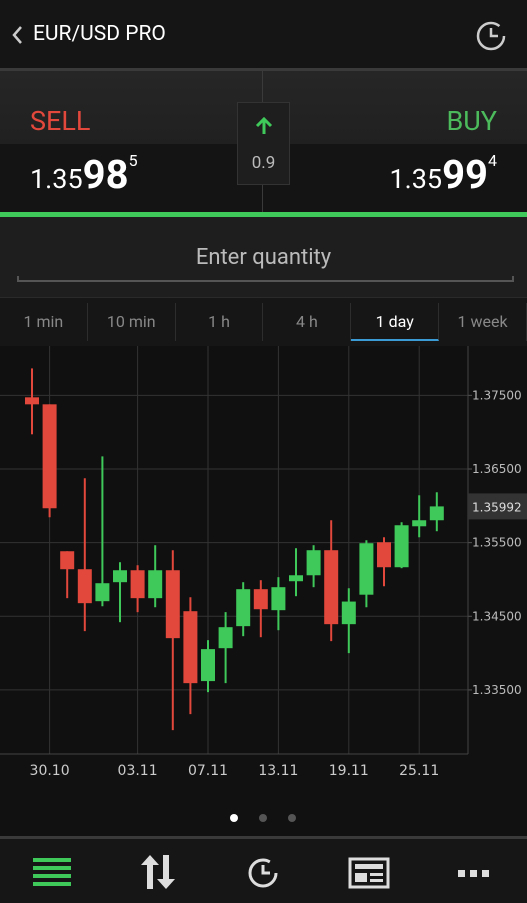 The height and width of the screenshot is (903, 527). I want to click on timeframe-tab: 1 min, so click(44, 322).